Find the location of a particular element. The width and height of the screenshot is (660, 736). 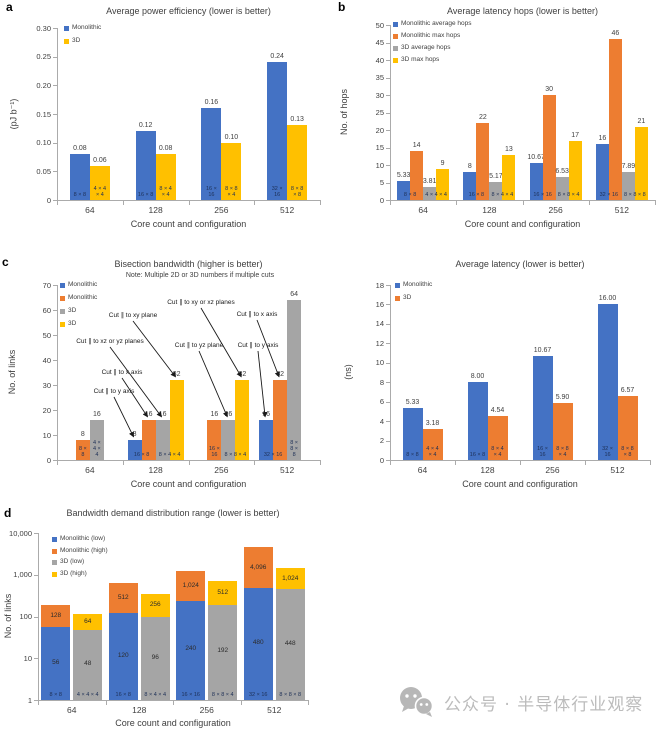

segment-value-label: 48 is located at coordinates (88, 663).